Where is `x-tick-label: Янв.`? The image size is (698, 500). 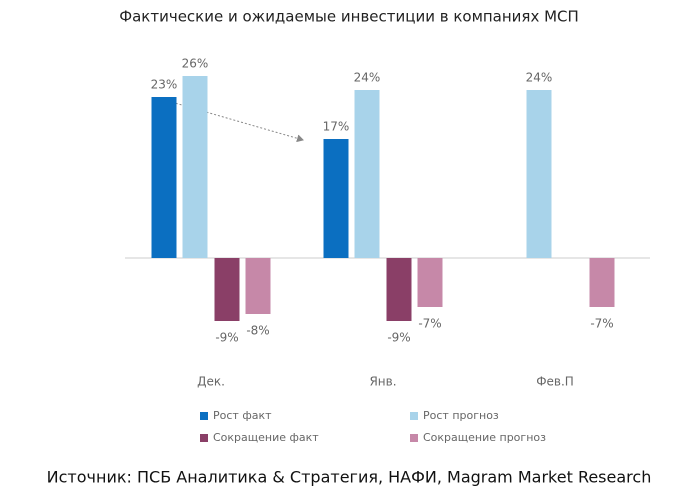 x-tick-label: Янв. is located at coordinates (382, 382).